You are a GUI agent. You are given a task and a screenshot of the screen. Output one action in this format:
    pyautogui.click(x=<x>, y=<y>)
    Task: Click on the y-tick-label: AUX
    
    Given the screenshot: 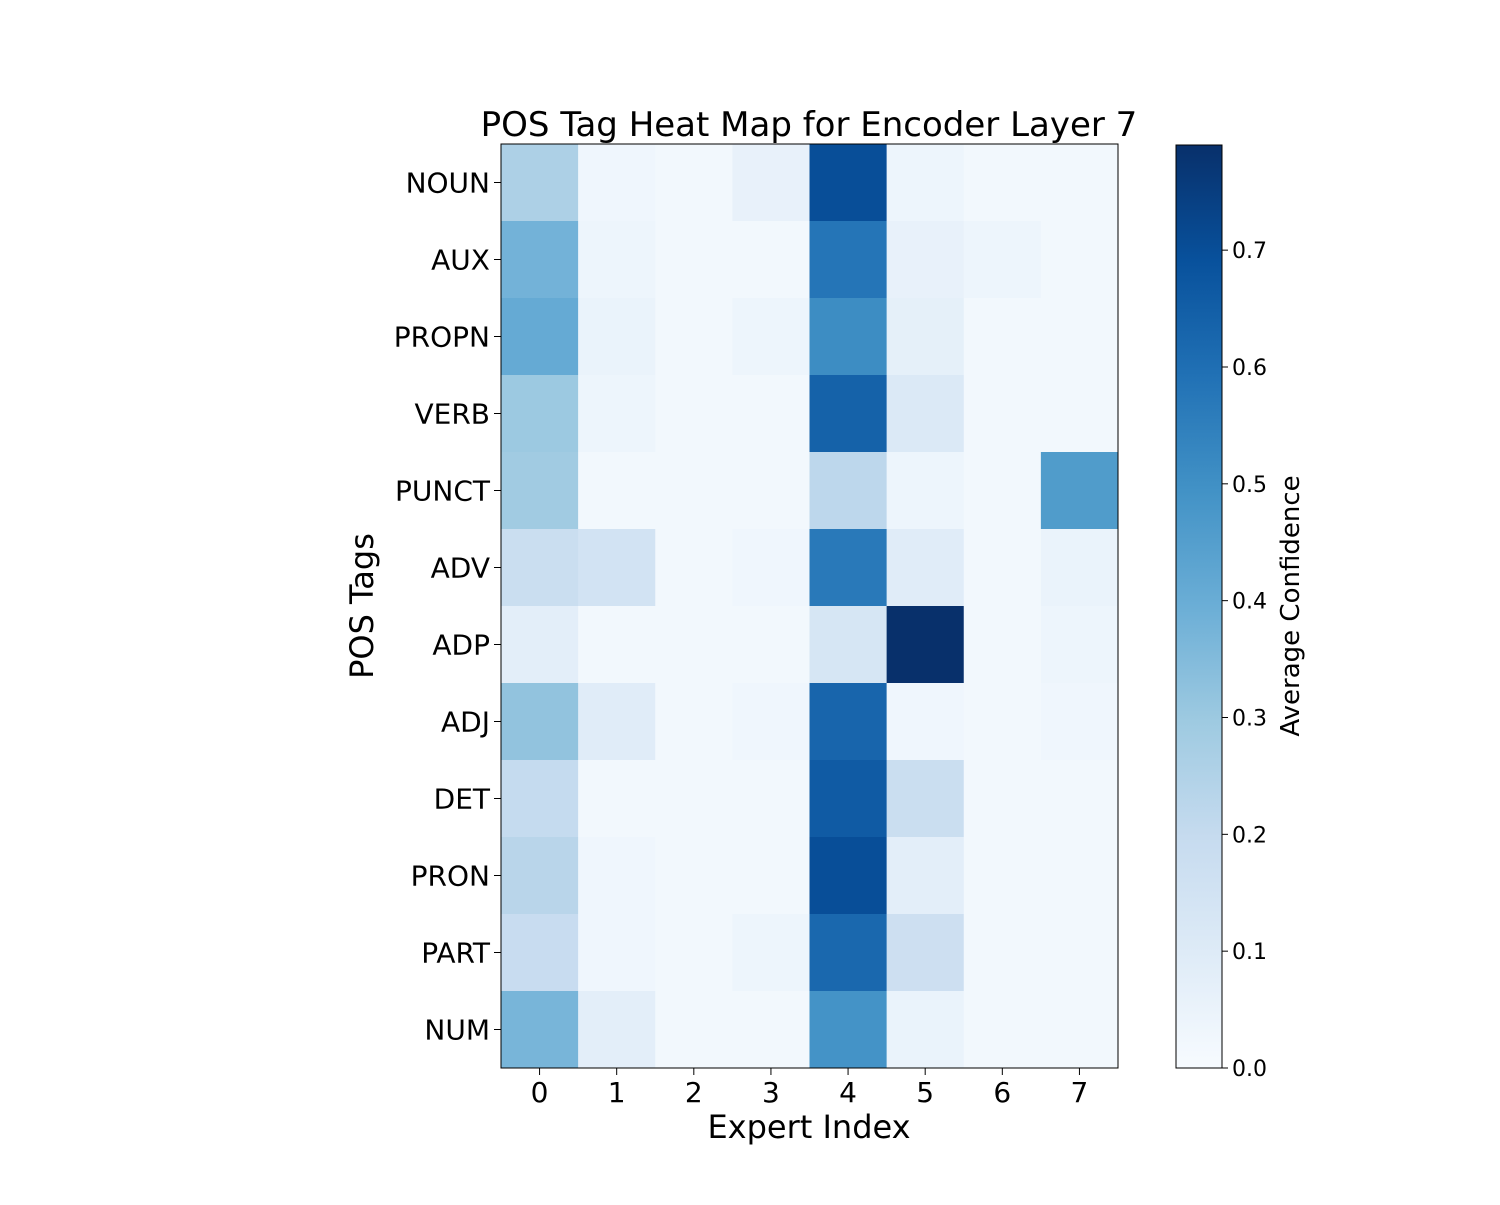 What is the action you would take?
    pyautogui.click(x=460, y=260)
    